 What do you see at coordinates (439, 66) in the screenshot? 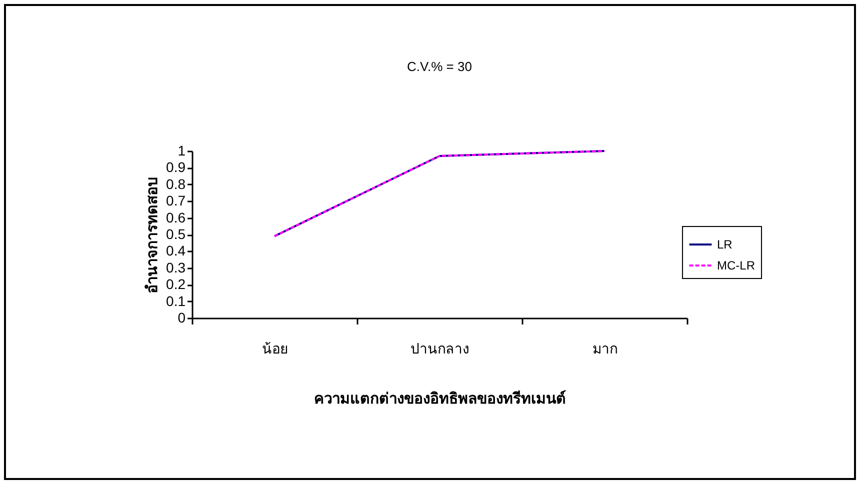
I see `chart-title: C.V.% = 30` at bounding box center [439, 66].